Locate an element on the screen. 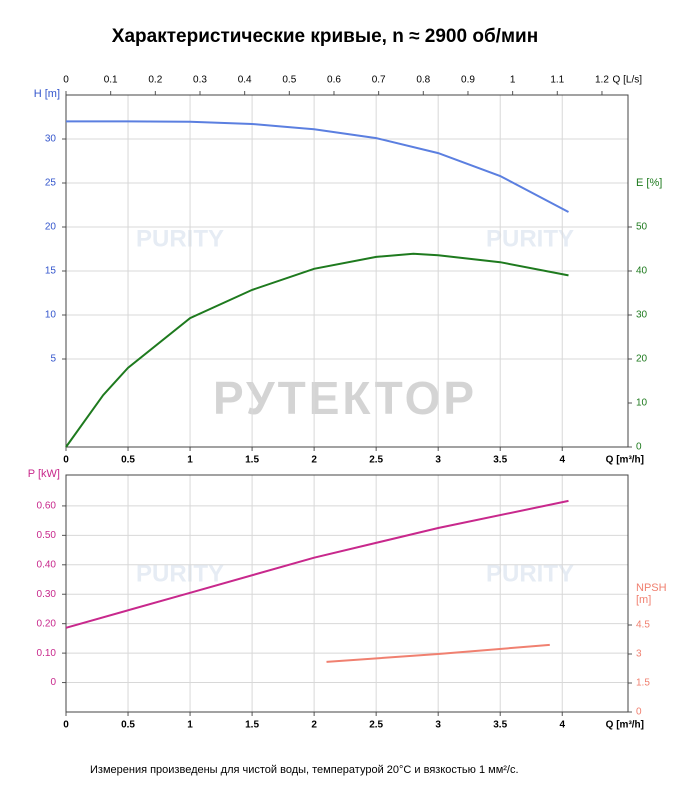 The image size is (691, 805). y2-axis-label: [m] is located at coordinates (643, 600).